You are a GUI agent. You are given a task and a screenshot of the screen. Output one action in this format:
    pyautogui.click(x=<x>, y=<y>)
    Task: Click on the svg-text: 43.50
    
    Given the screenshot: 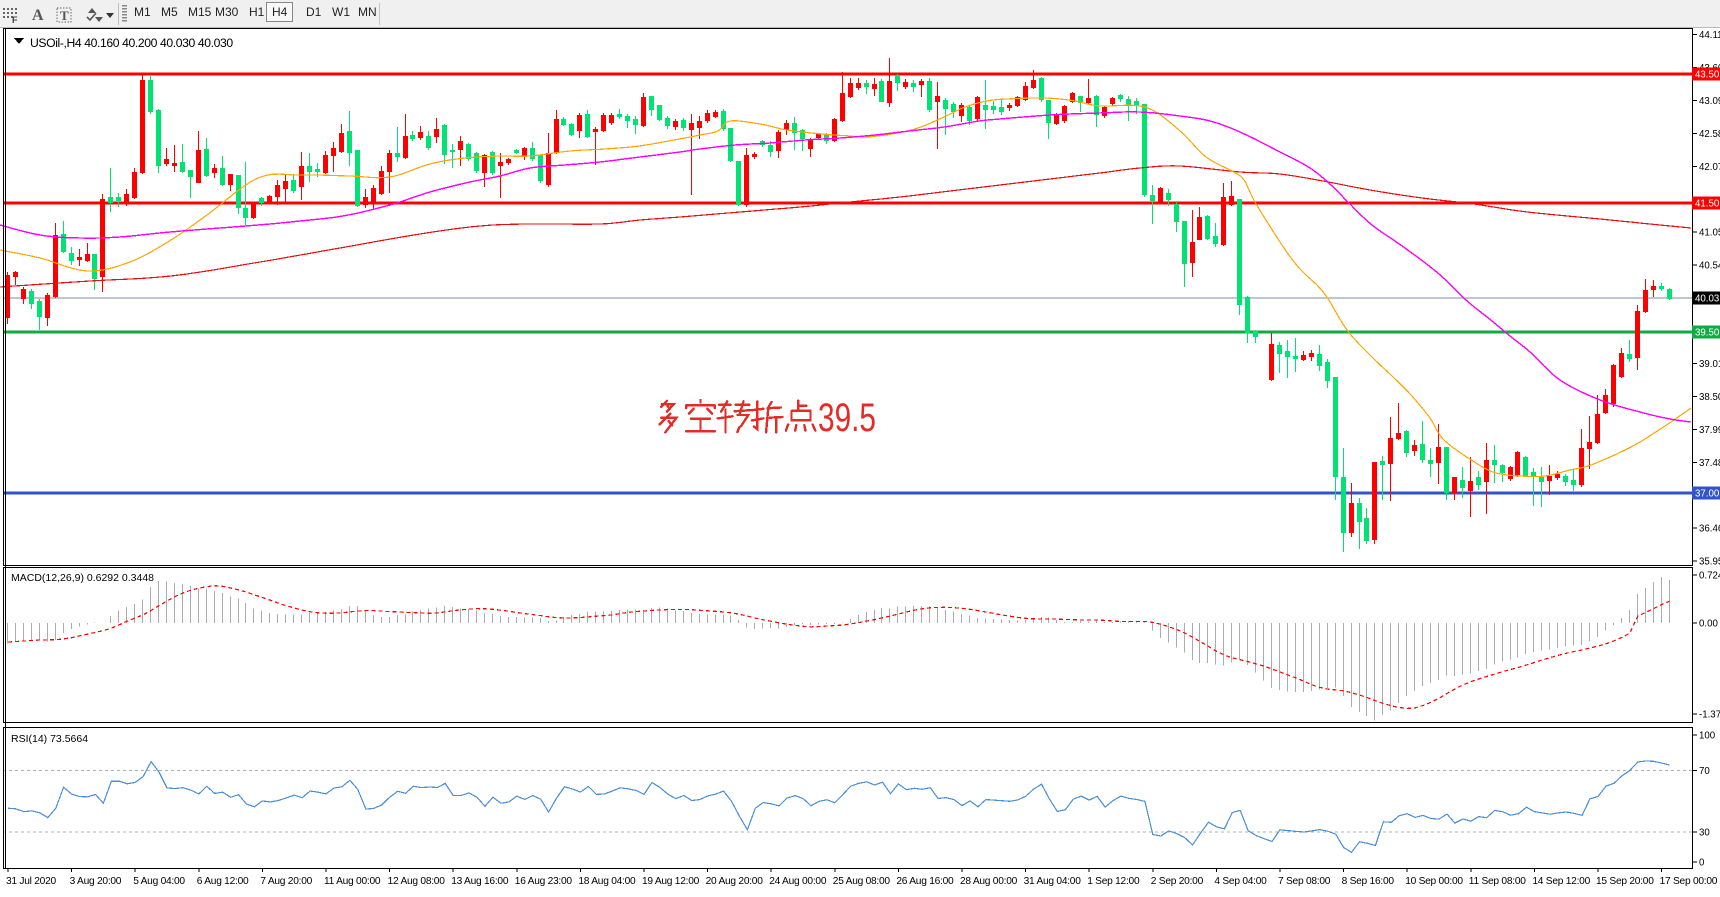 What is the action you would take?
    pyautogui.click(x=1707, y=75)
    